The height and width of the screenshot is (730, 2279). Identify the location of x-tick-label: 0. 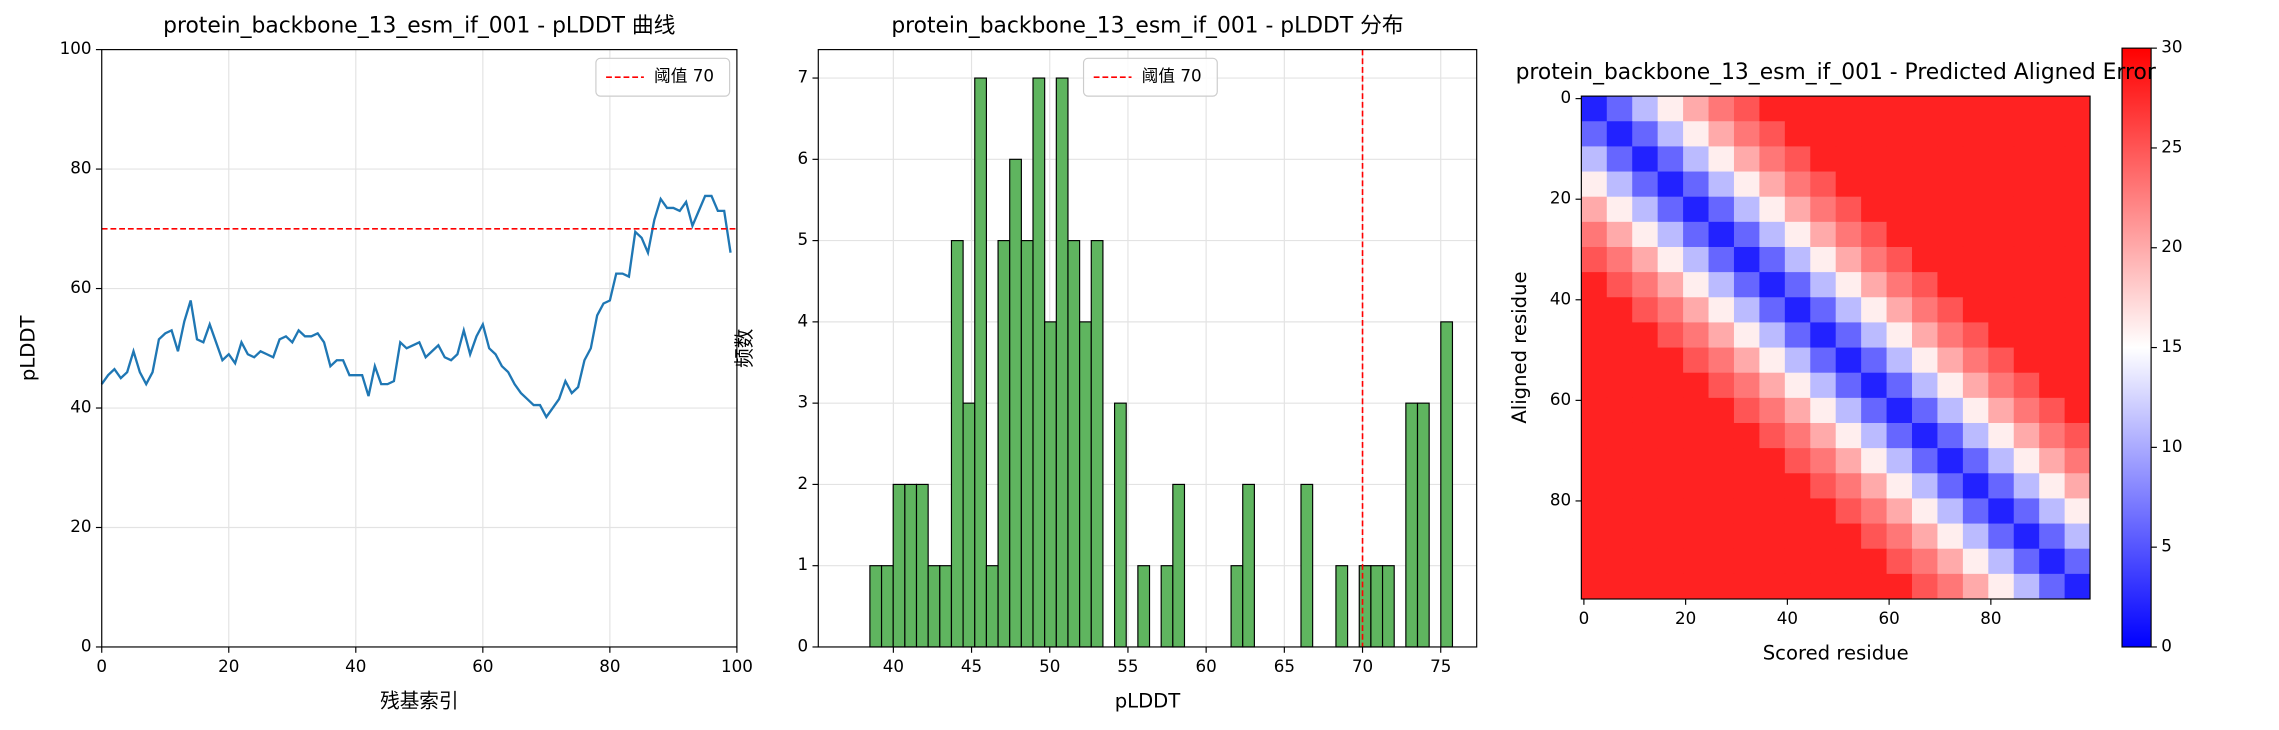
(101, 666).